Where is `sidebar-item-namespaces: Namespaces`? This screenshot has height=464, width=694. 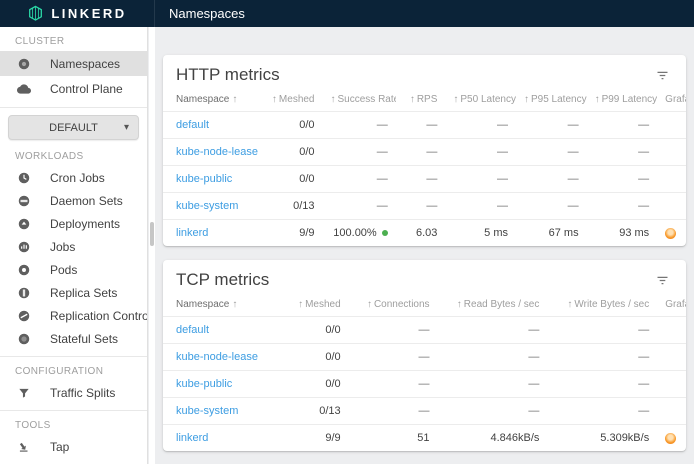
sidebar-item-namespaces: Namespaces is located at coordinates (73, 63).